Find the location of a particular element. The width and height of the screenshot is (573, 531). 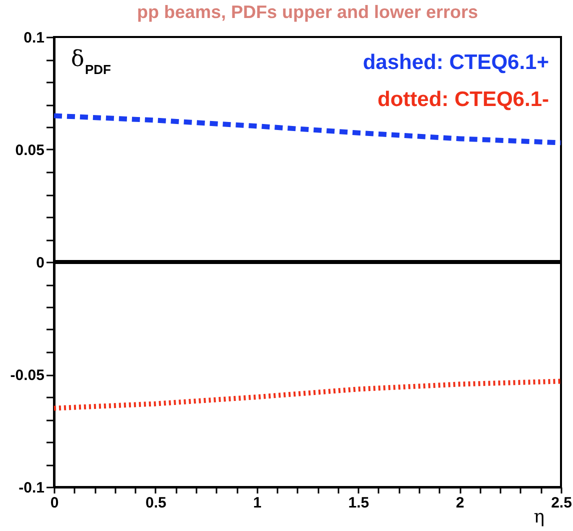

chart-title: pp beams, PDFs upper and lower errors is located at coordinates (307, 12).